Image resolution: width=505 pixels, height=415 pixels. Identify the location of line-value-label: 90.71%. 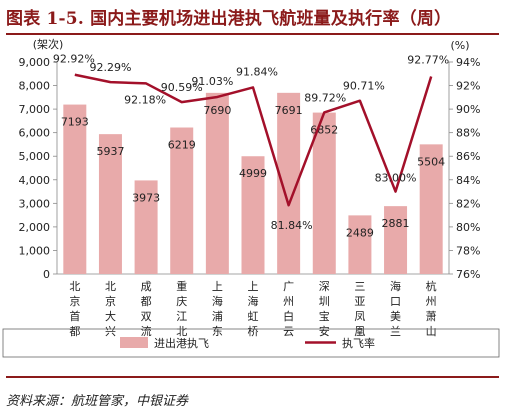
(364, 86).